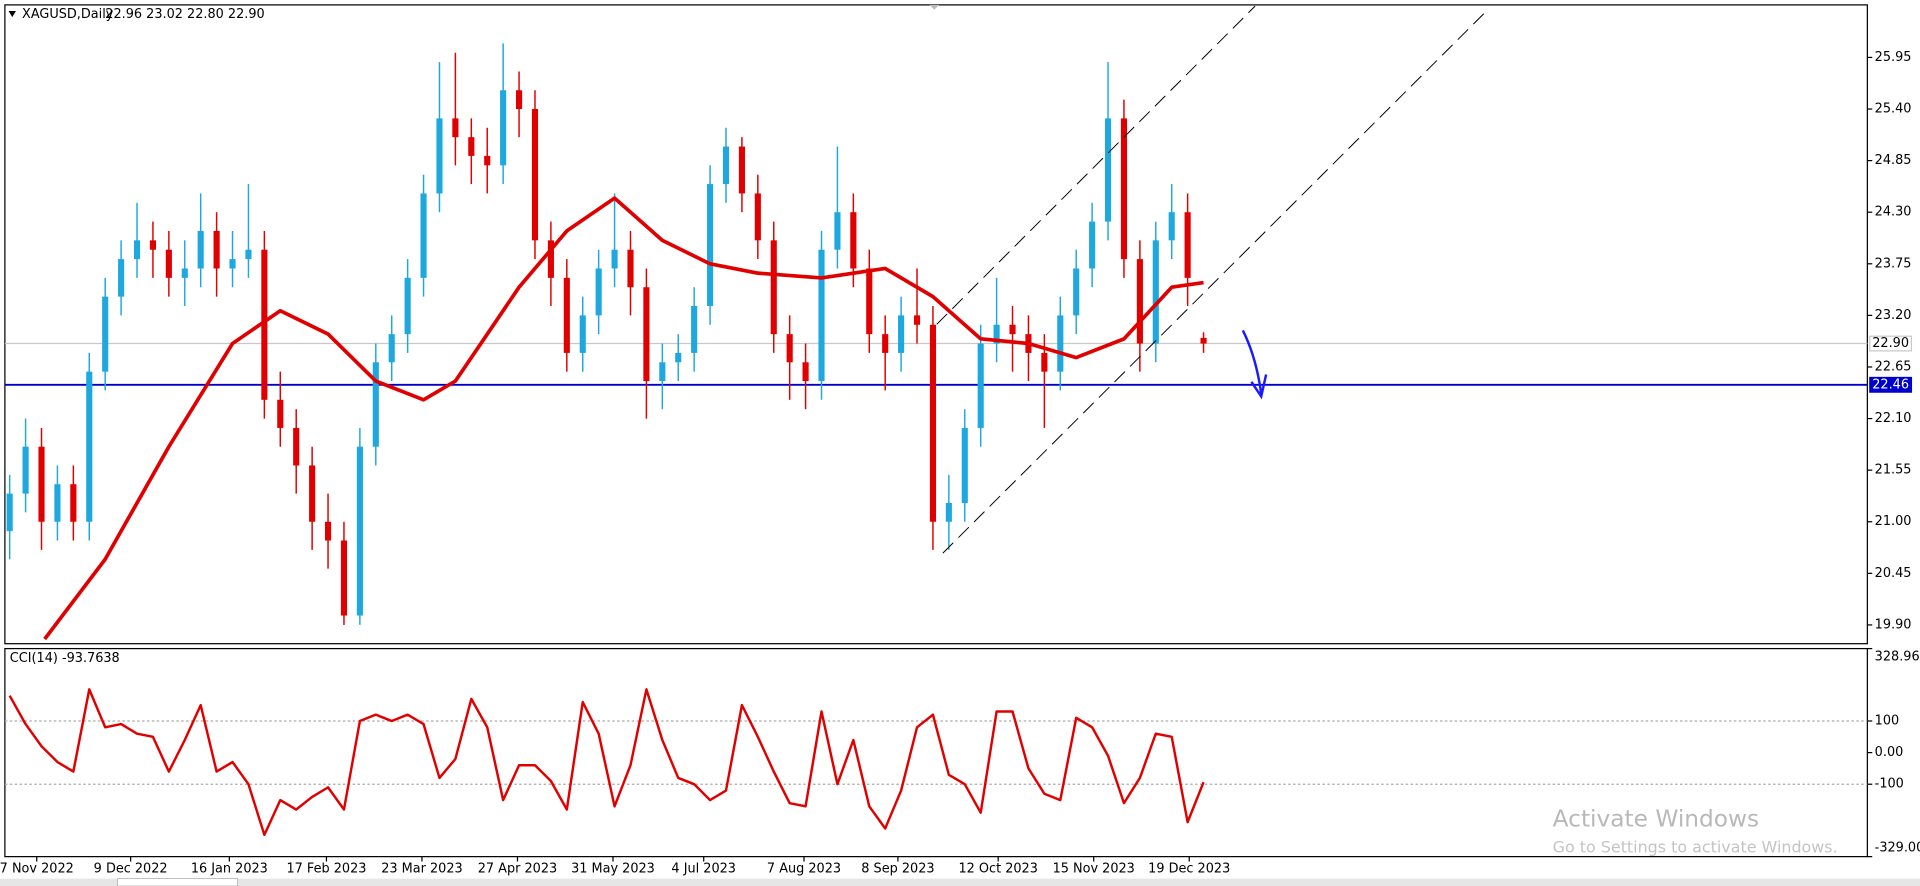  Describe the element at coordinates (1893, 366) in the screenshot. I see `y-tick-label: 22.65` at that location.